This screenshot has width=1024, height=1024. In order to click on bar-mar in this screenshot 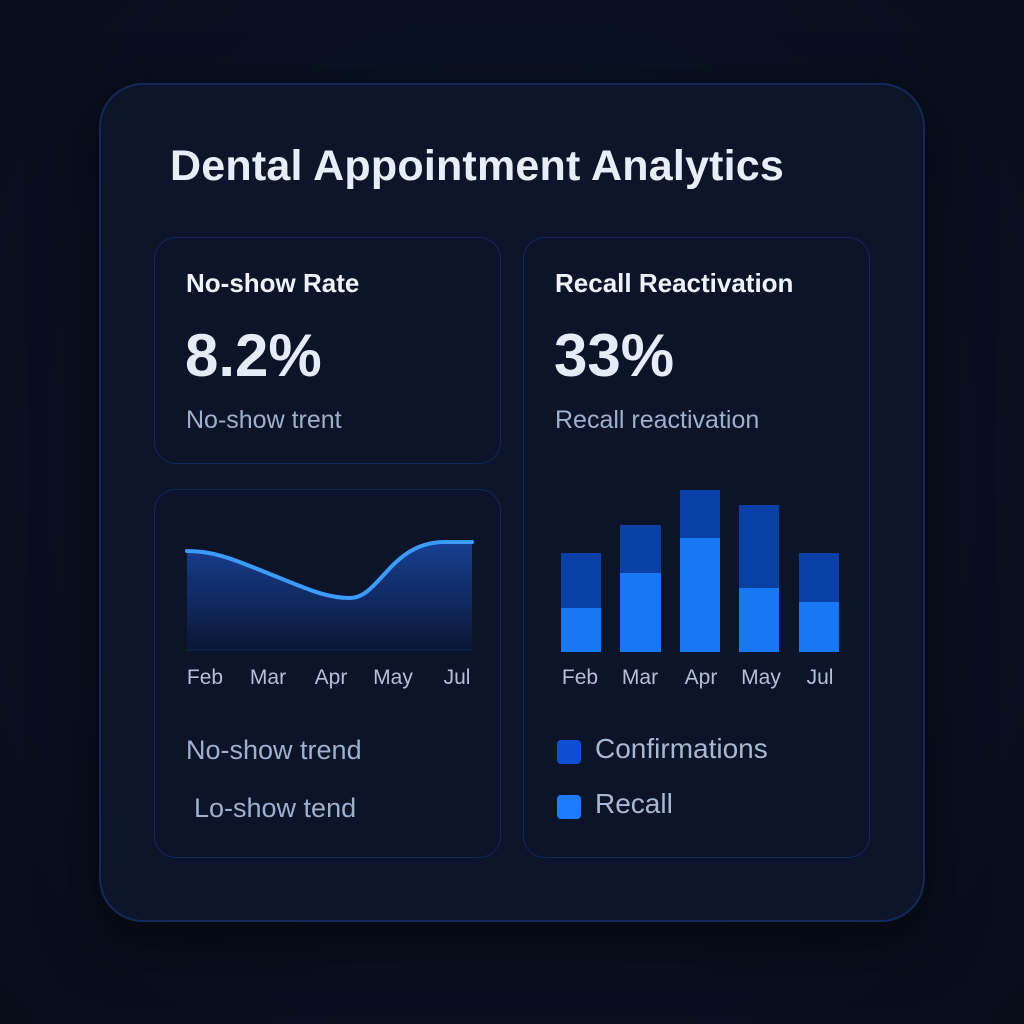, I will do `click(640, 588)`.